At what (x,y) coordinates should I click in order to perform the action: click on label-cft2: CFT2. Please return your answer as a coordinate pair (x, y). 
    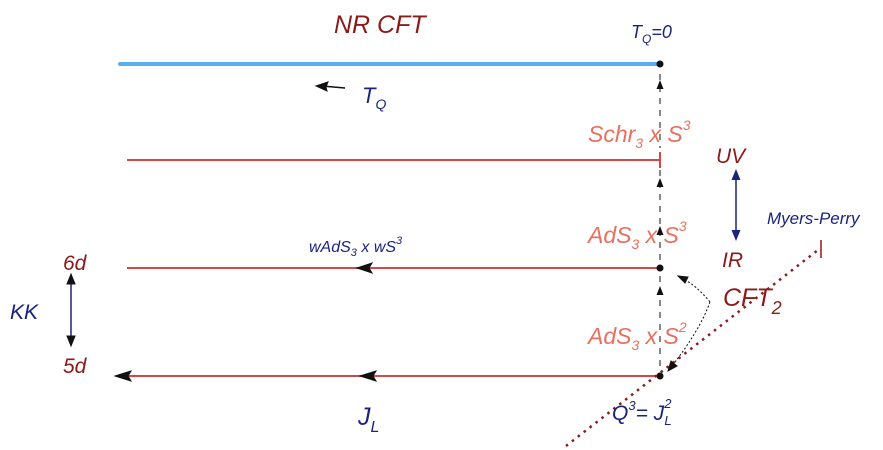
    Looking at the image, I should click on (752, 301).